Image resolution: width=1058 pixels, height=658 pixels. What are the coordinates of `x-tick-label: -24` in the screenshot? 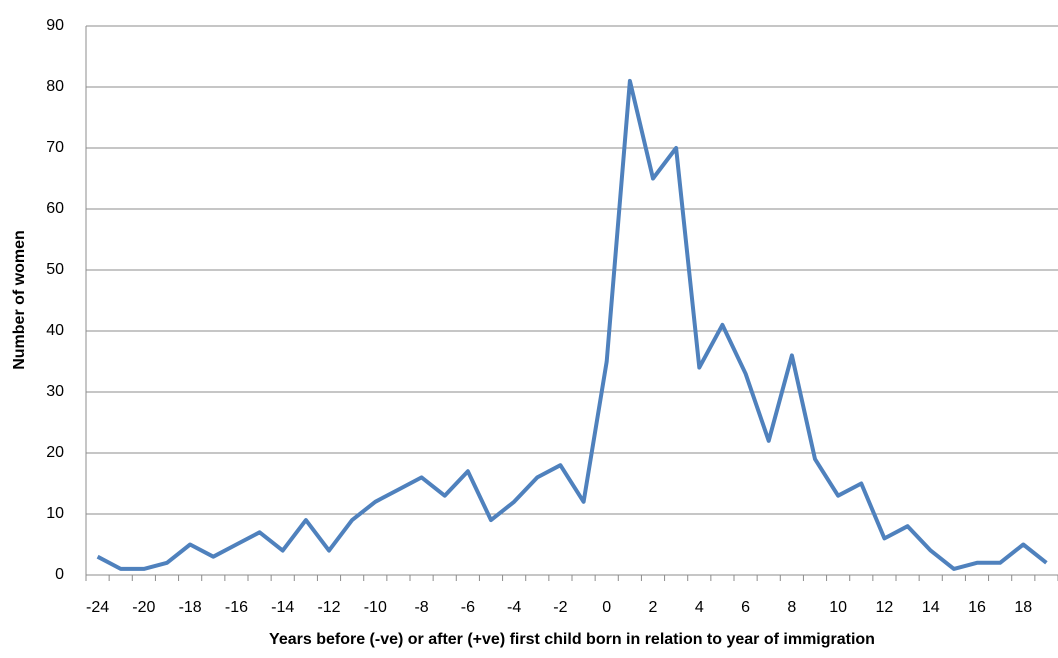 It's located at (97, 607).